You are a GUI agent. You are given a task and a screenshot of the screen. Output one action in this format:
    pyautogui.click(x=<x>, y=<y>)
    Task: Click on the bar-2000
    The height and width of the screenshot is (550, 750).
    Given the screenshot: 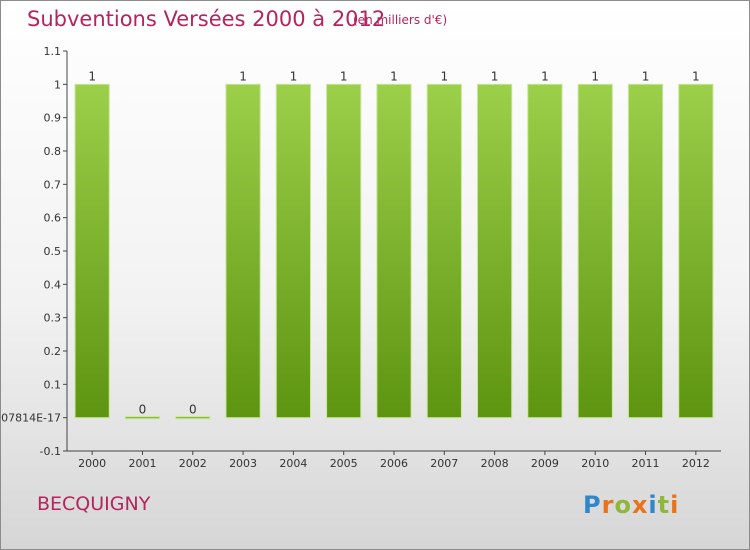 What is the action you would take?
    pyautogui.click(x=92, y=251)
    